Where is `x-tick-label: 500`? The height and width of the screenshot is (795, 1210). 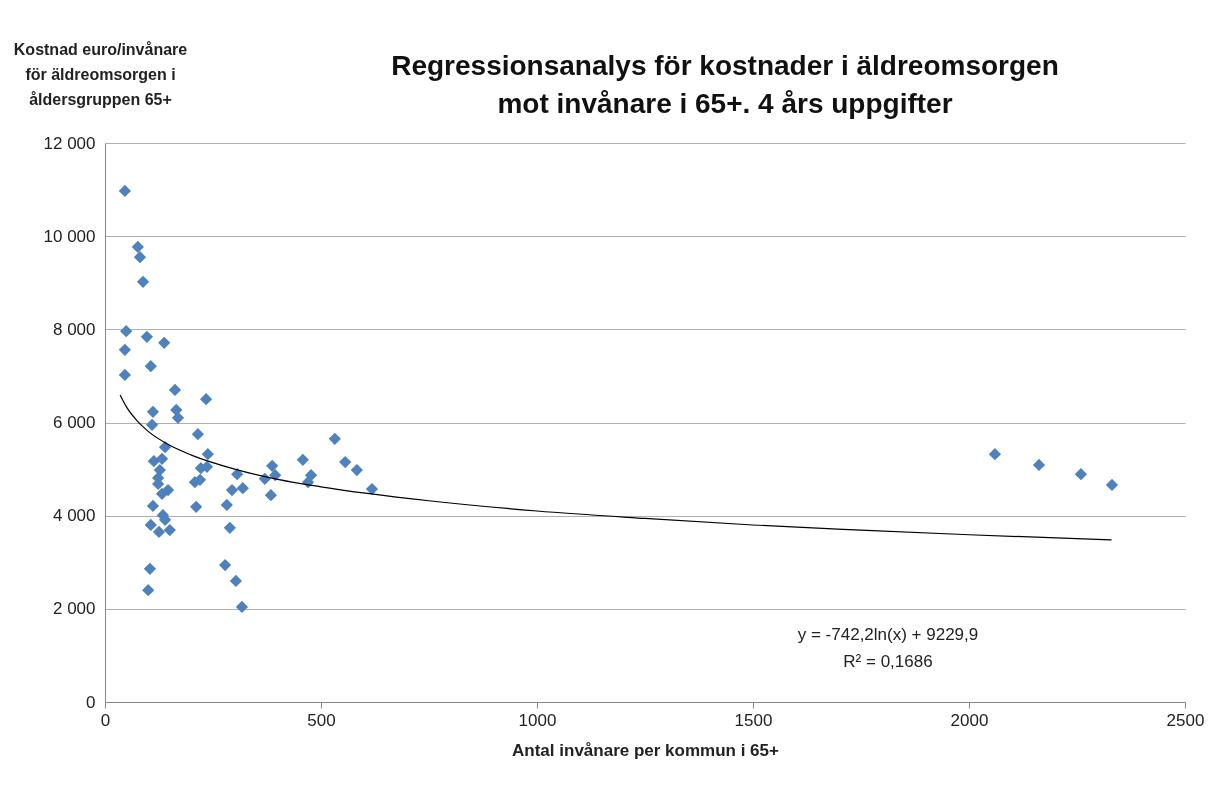
x-tick-label: 500 is located at coordinates (321, 720).